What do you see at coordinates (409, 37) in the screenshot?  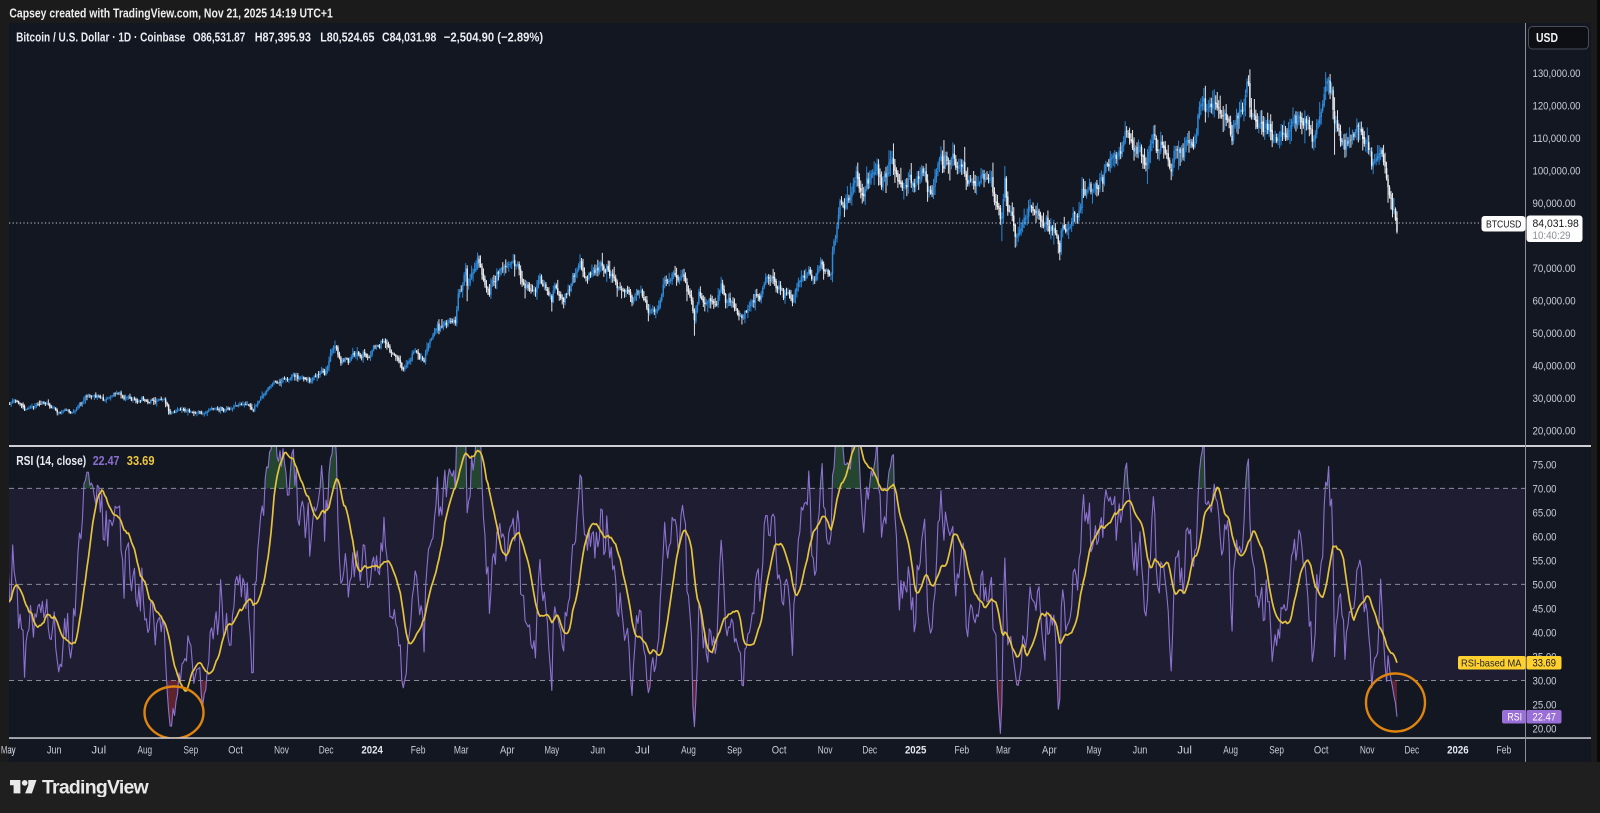 I see `svg-text: C84,031.98` at bounding box center [409, 37].